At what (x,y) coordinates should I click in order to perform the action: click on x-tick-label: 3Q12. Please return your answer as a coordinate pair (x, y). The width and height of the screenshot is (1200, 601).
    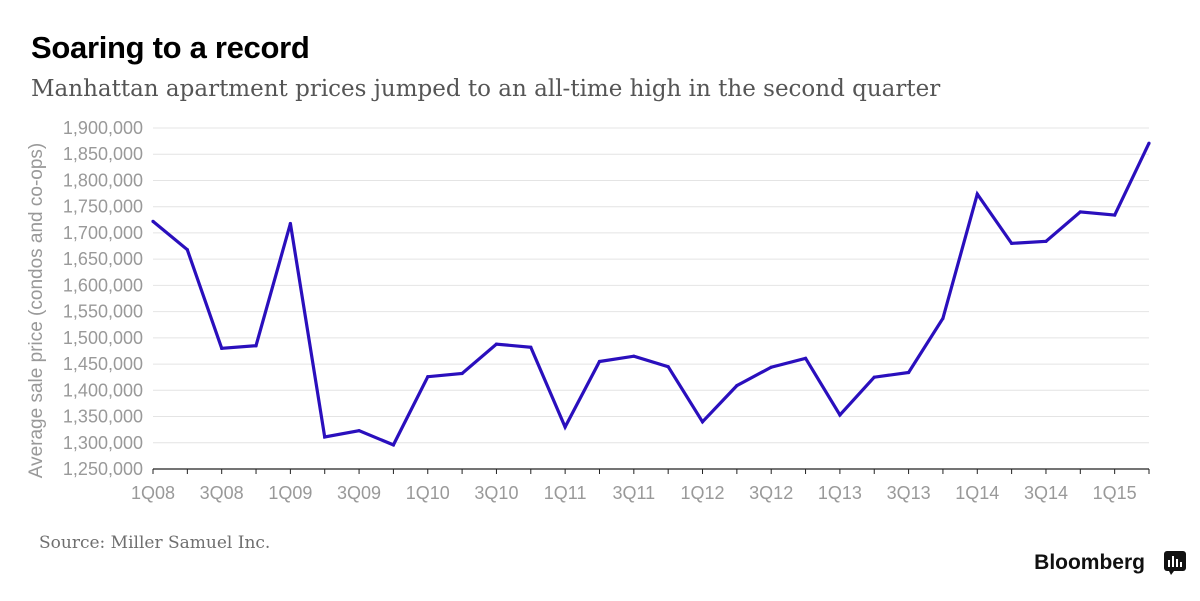
    Looking at the image, I should click on (771, 493).